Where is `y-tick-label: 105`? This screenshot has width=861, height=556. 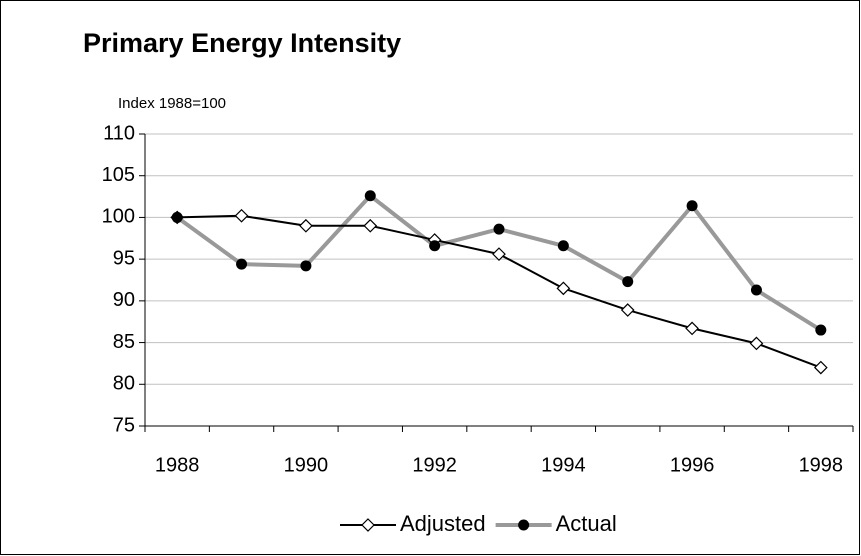 y-tick-label: 105 is located at coordinates (118, 175).